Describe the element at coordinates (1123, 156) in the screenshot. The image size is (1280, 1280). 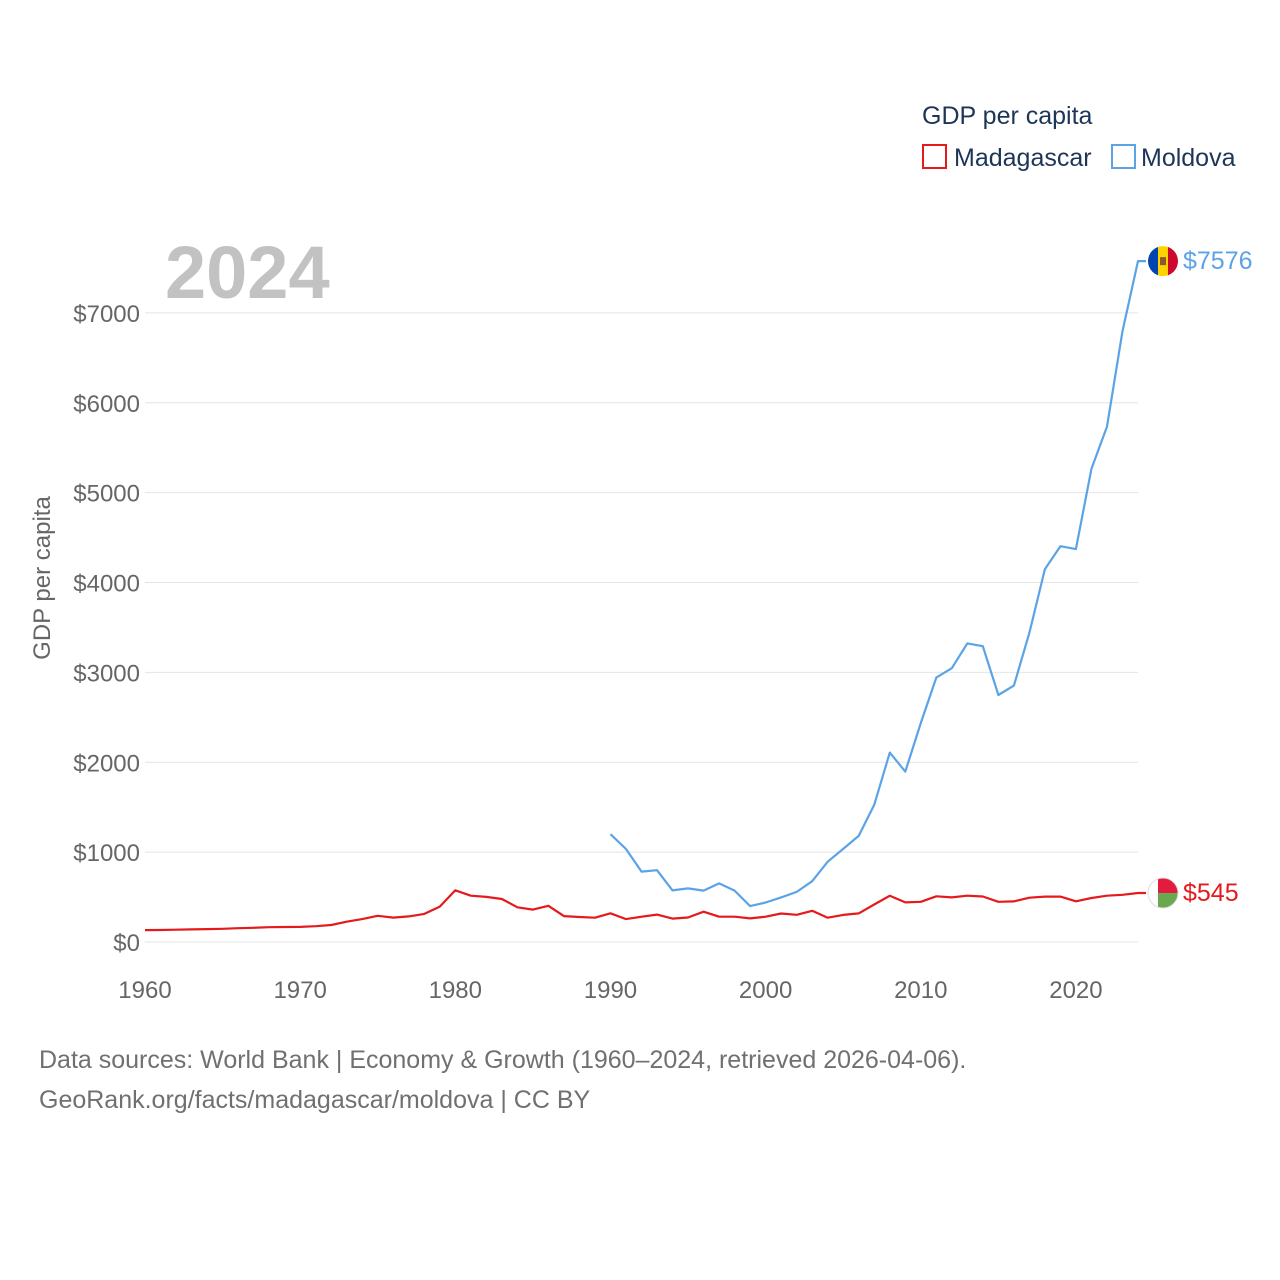
I see `legend-swatch-moldova` at that location.